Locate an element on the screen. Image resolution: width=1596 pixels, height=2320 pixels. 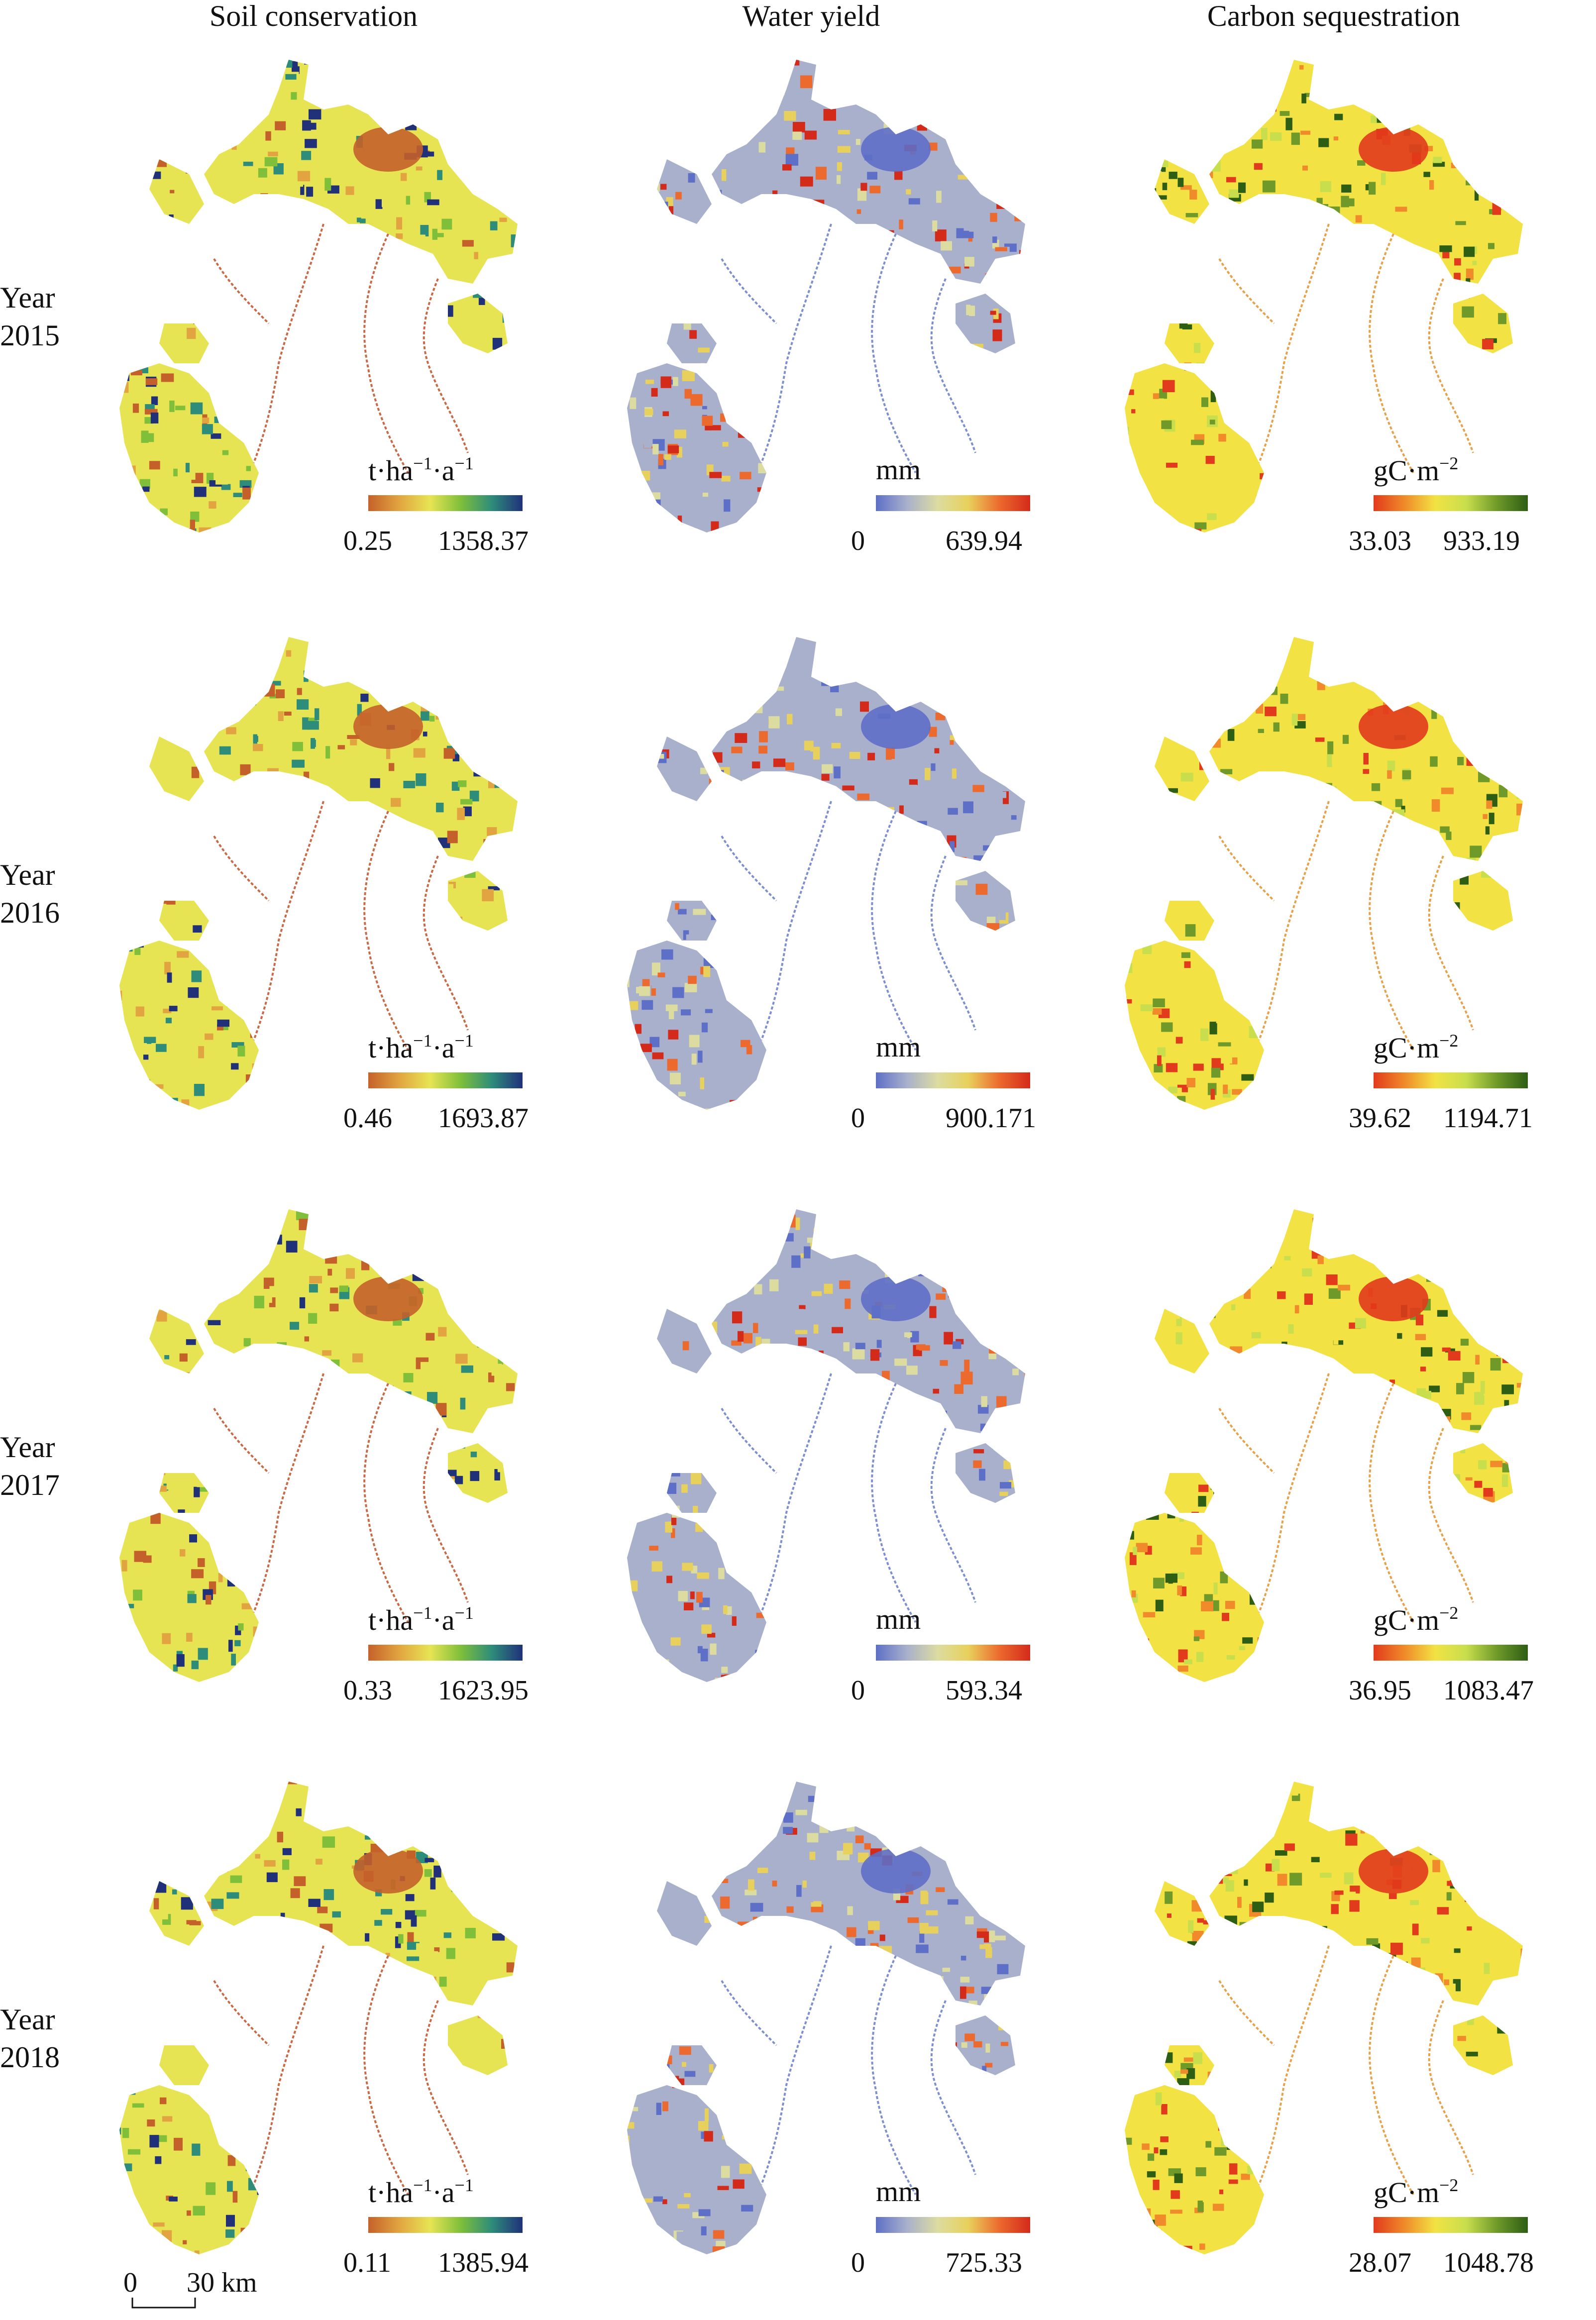
legend-max-label: 593.34 is located at coordinates (984, 1690).